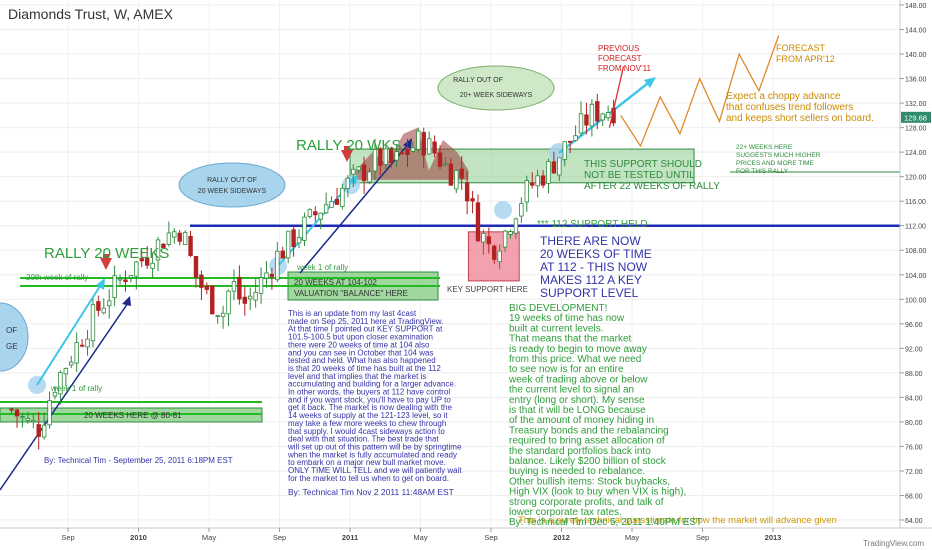 The width and height of the screenshot is (932, 550). Describe the element at coordinates (605, 522) in the screenshot. I see `note-dec-line: By: Technical Tim Dec 5, 2011 1:40PM EST` at that location.